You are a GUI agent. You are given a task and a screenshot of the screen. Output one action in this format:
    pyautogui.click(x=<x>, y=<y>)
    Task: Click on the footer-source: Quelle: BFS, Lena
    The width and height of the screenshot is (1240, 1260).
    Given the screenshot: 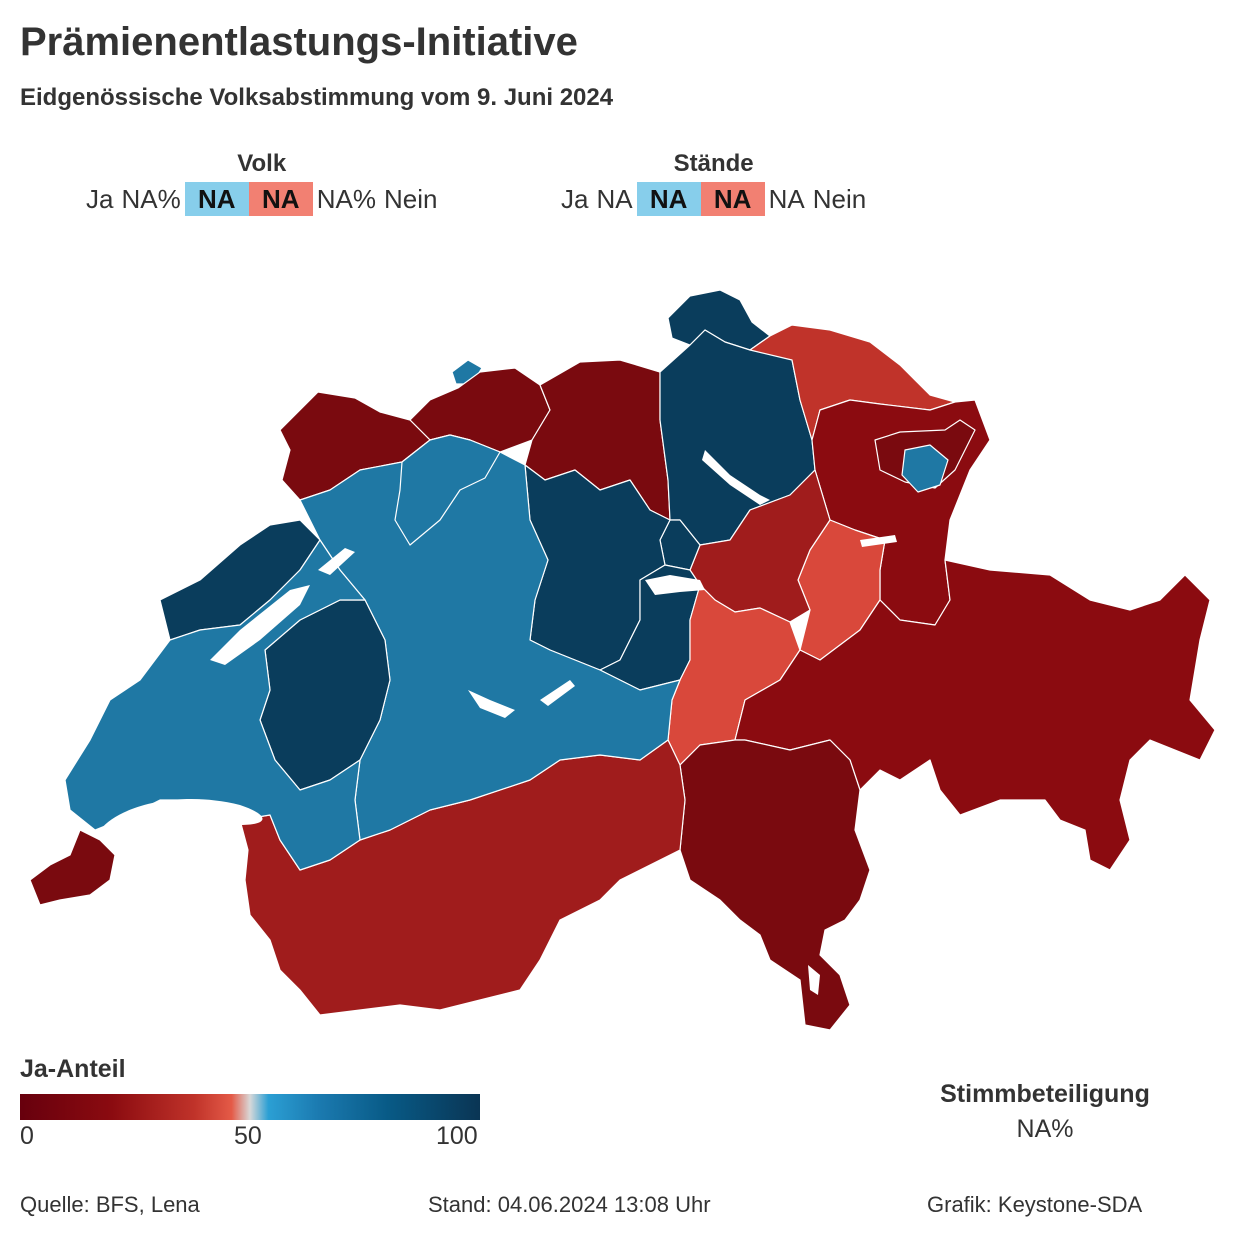 What is the action you would take?
    pyautogui.click(x=110, y=1204)
    